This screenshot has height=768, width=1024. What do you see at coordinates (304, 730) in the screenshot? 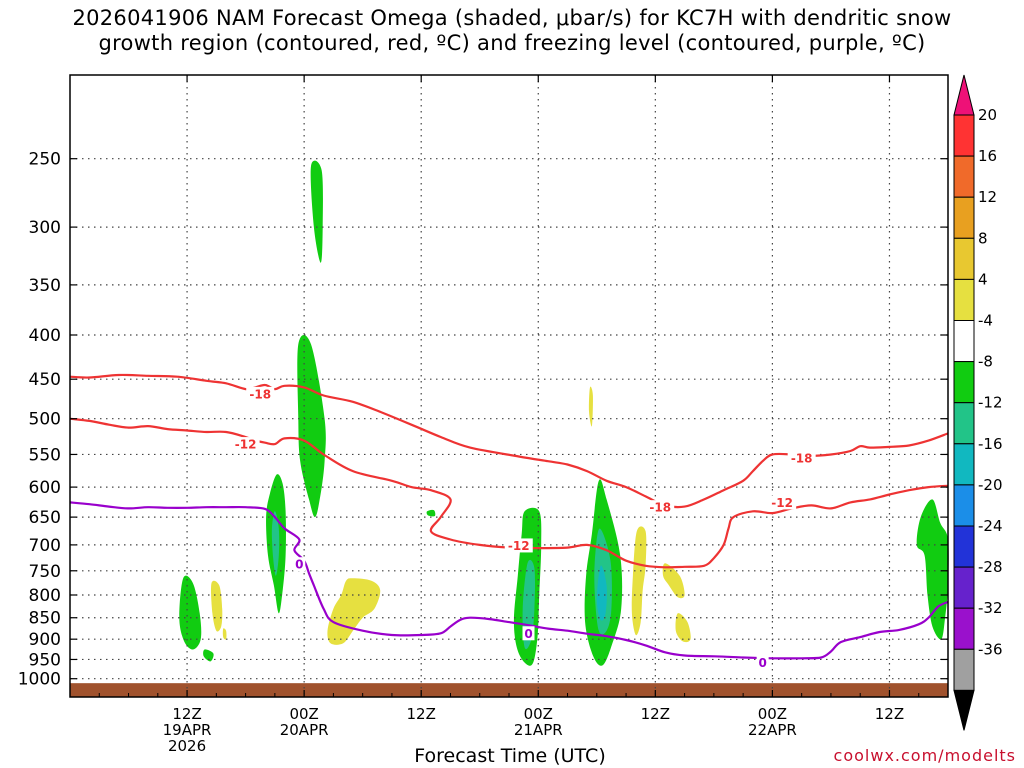
I see `x-tick-label-18-1: 20APR` at bounding box center [304, 730].